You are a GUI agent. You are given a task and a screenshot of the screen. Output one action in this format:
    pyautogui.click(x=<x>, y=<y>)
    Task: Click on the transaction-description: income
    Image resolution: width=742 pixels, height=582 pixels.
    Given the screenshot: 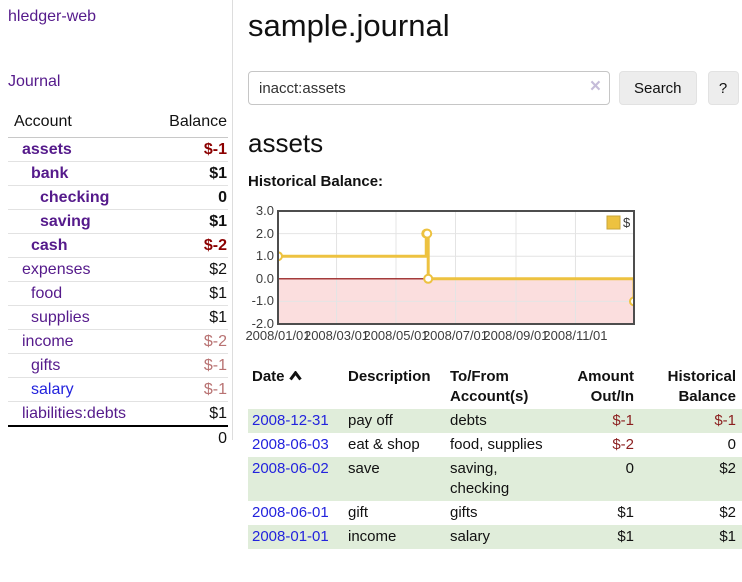 What is the action you would take?
    pyautogui.click(x=395, y=537)
    